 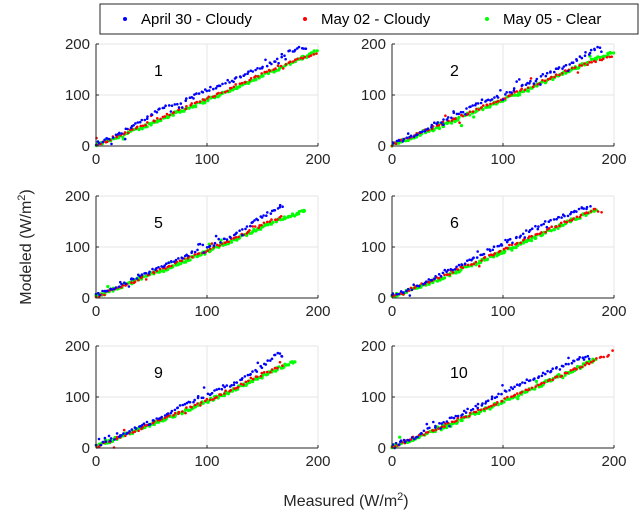 What do you see at coordinates (206, 311) in the screenshot?
I see `x-tick-label: 100` at bounding box center [206, 311].